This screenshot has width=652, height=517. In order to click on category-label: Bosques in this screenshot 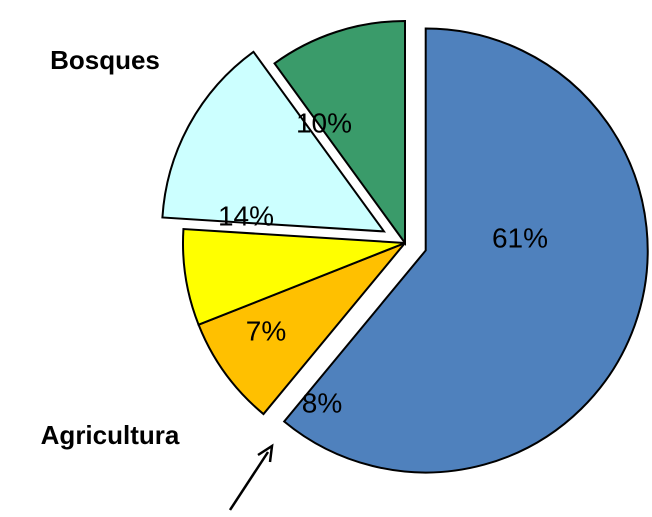, I will do `click(105, 60)`.